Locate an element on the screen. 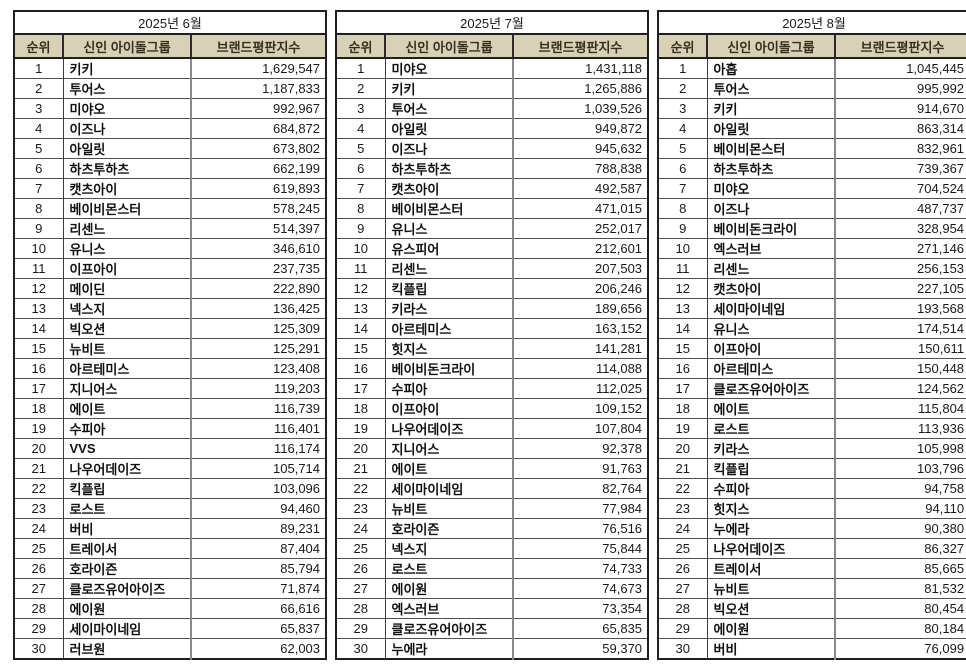  group-name-cell: 에이원 is located at coordinates (450, 588).